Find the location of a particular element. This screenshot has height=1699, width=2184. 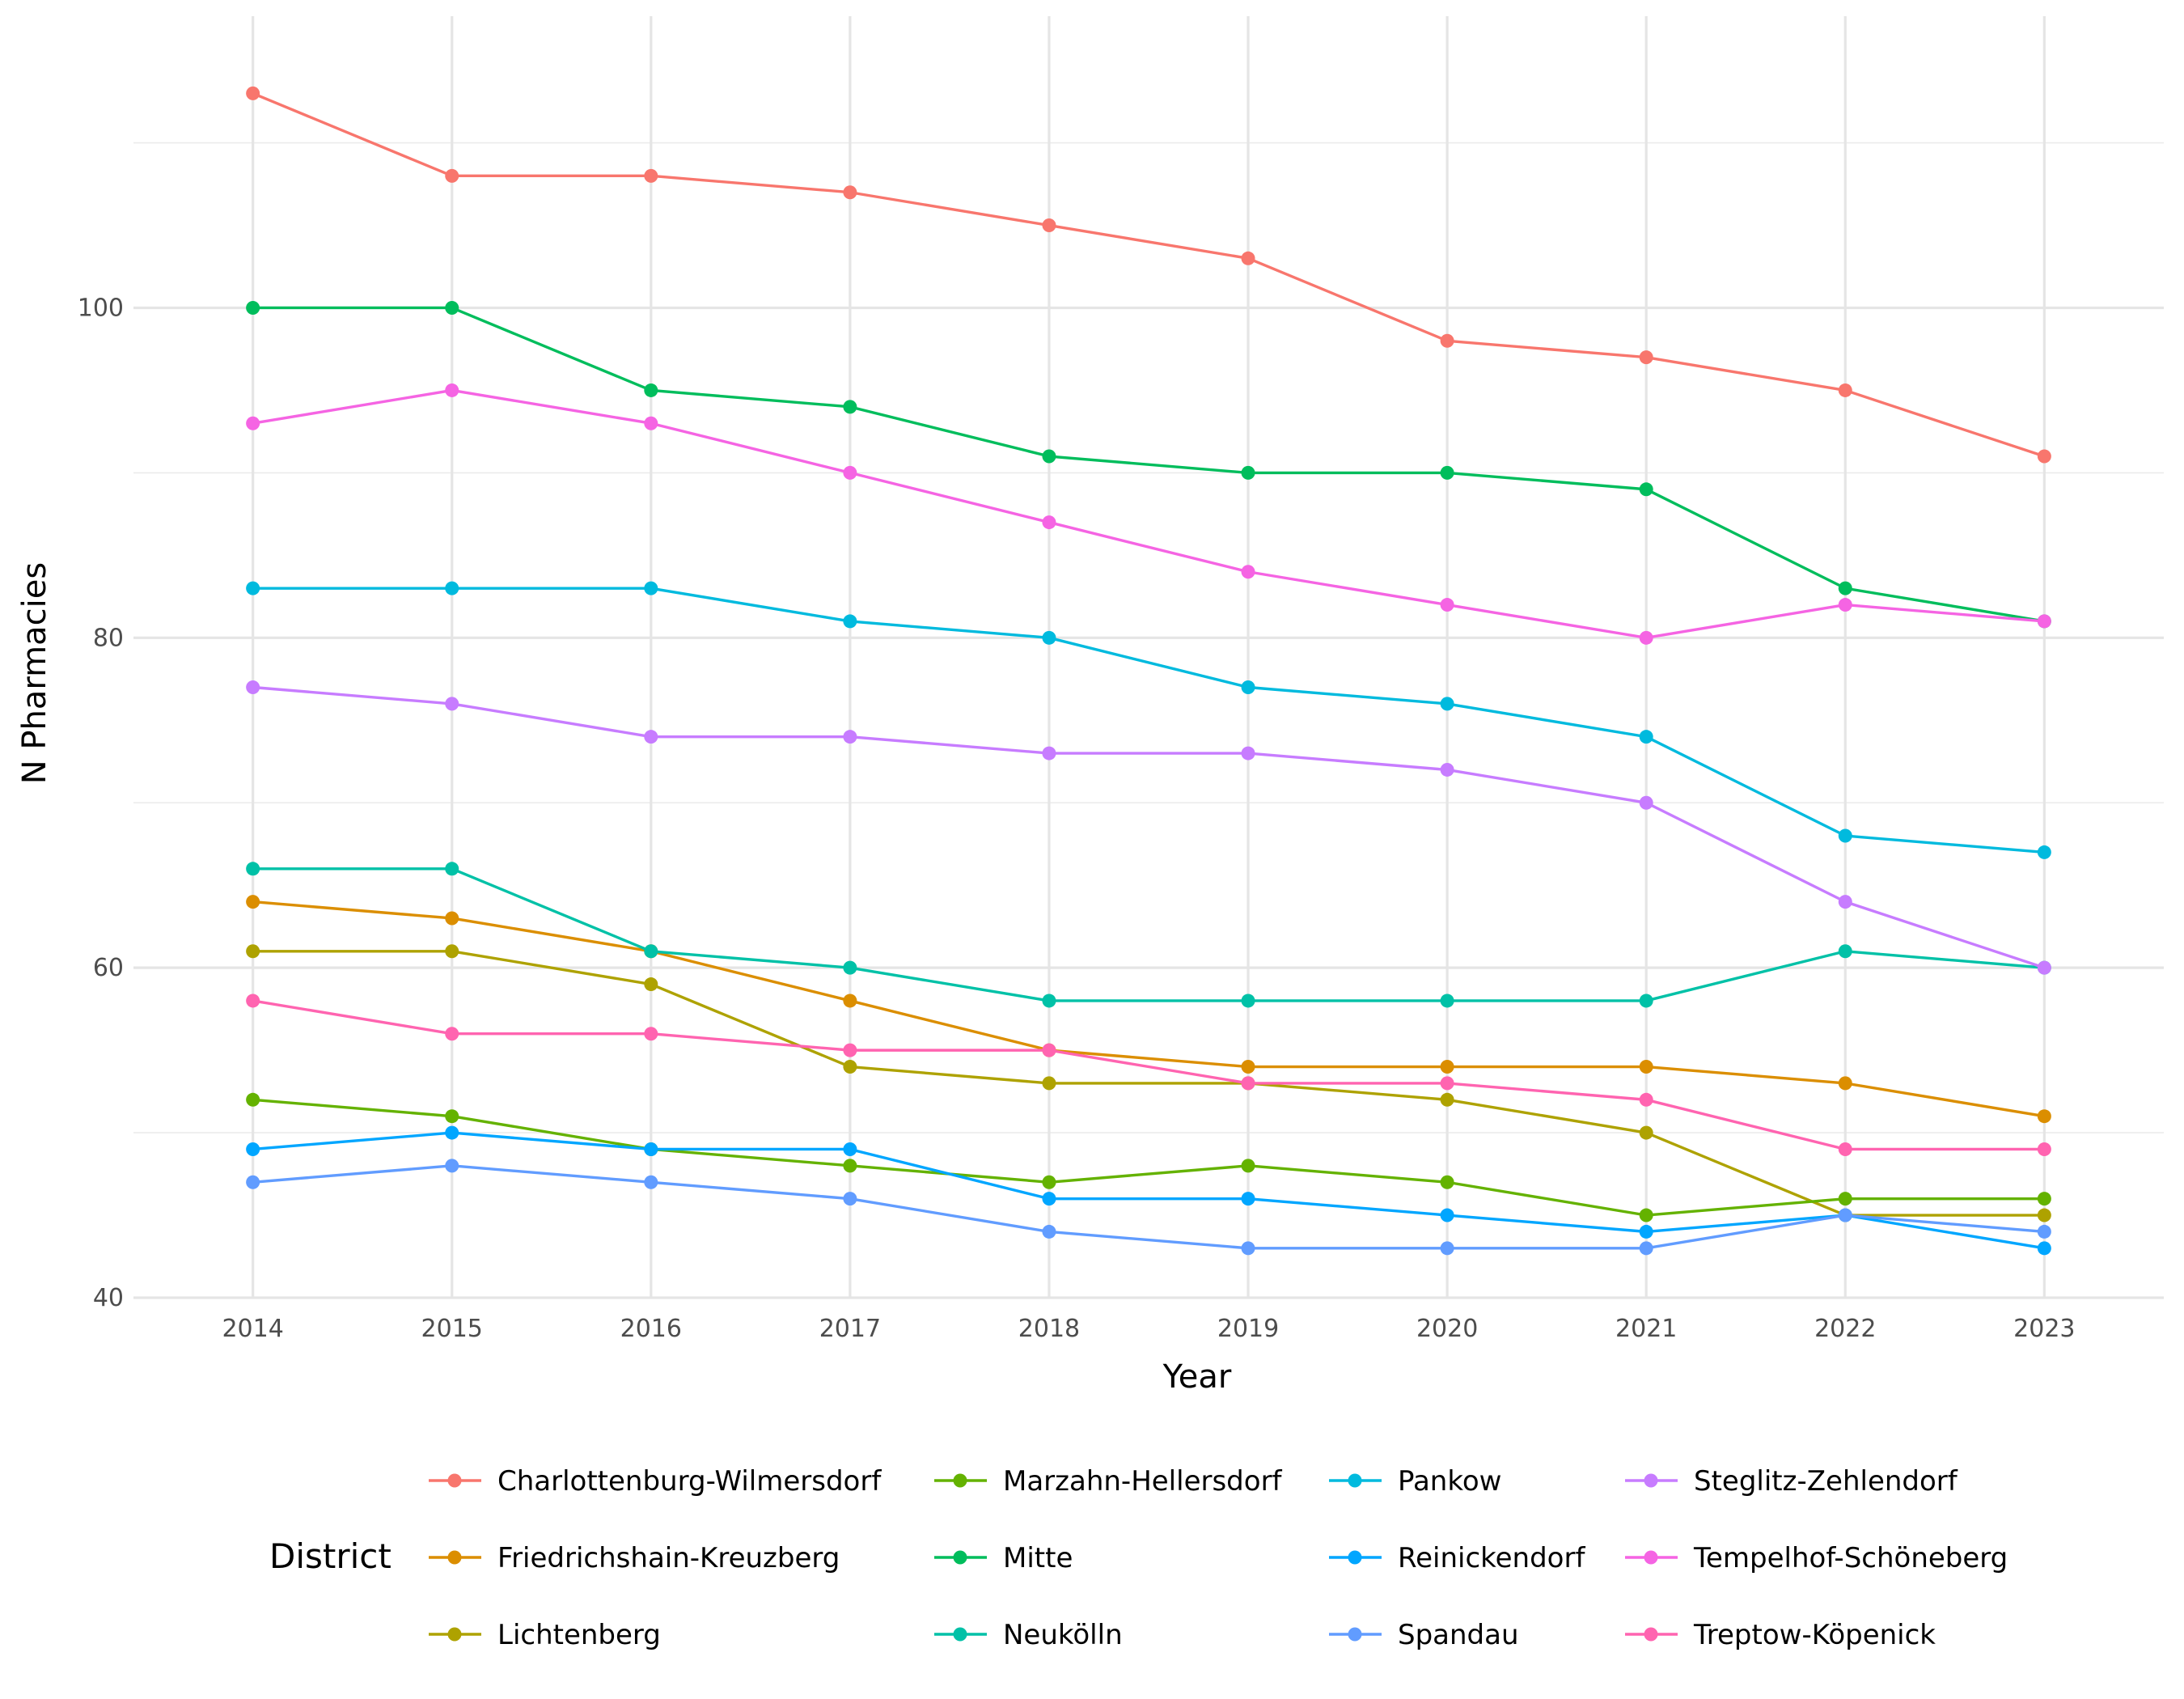

x-tick-label: 2016 is located at coordinates (651, 1329).